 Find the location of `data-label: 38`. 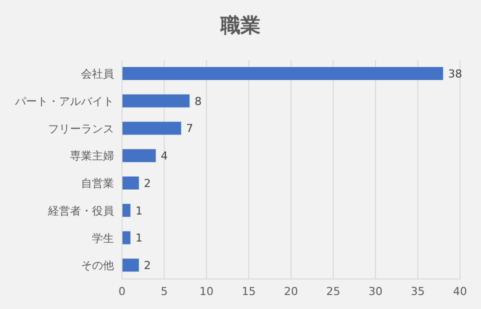

data-label: 38 is located at coordinates (455, 73).